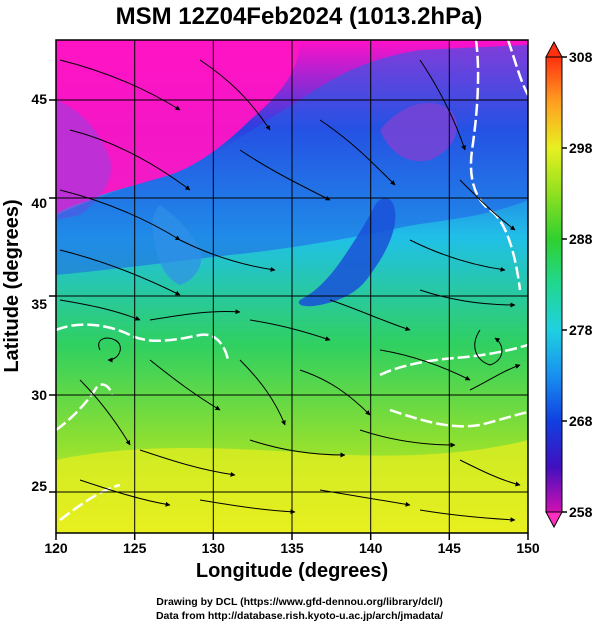  What do you see at coordinates (528, 548) in the screenshot?
I see `lon-tick-label: 150` at bounding box center [528, 548].